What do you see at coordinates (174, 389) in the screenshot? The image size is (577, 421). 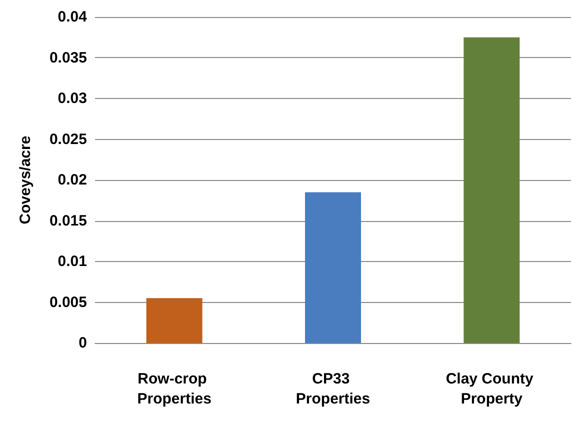 I see `x-tick-label: Row-crop Properties` at bounding box center [174, 389].